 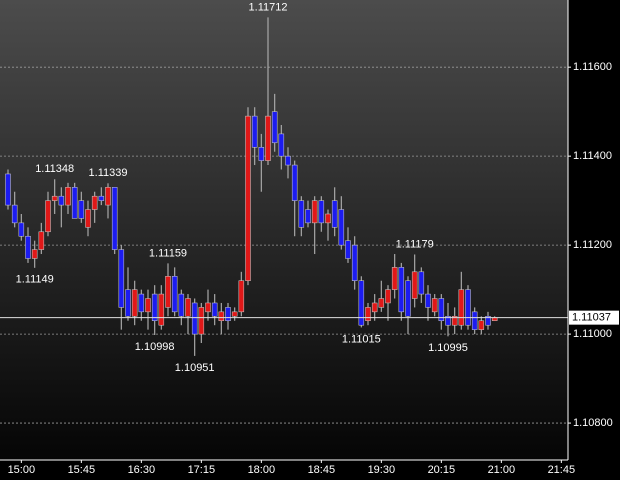 What do you see at coordinates (262, 470) in the screenshot?
I see `x-tick-label: 18:00` at bounding box center [262, 470].